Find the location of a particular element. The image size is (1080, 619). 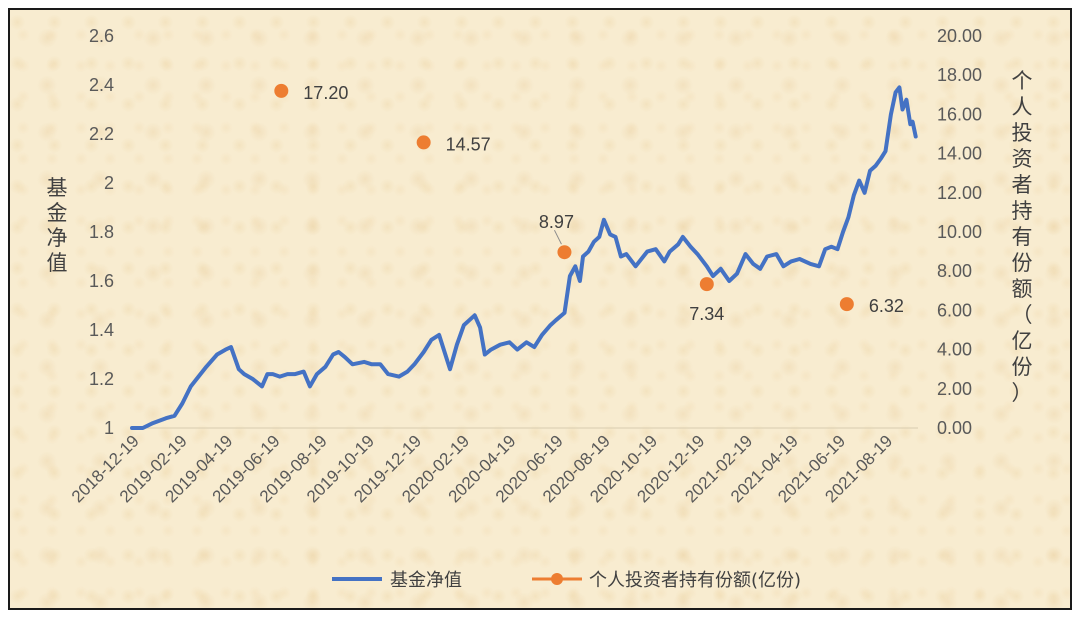

right-tick-label: 8.00 is located at coordinates (954, 271).